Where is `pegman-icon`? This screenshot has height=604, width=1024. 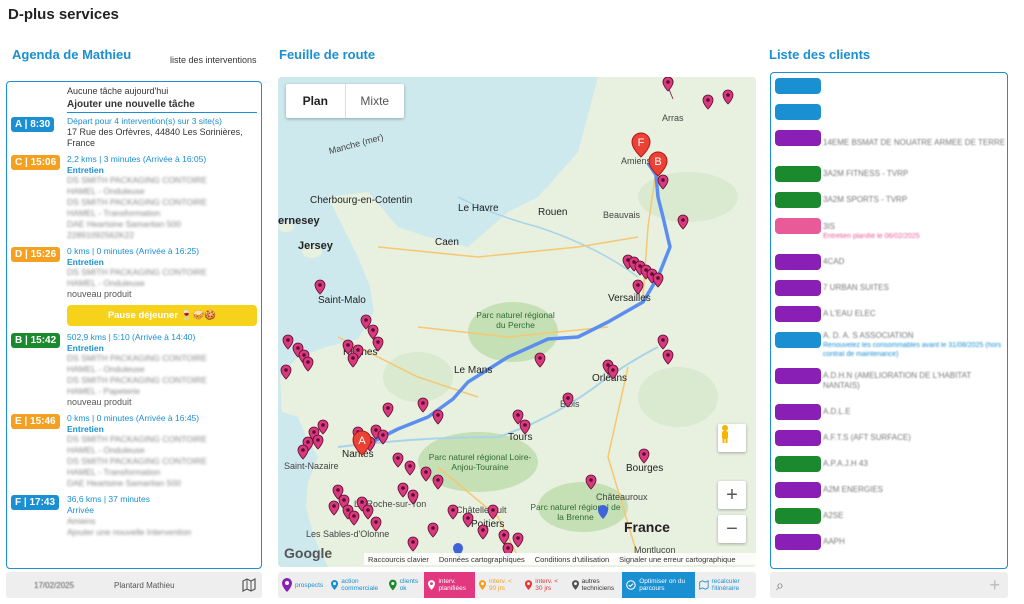
pegman-icon is located at coordinates (732, 438).